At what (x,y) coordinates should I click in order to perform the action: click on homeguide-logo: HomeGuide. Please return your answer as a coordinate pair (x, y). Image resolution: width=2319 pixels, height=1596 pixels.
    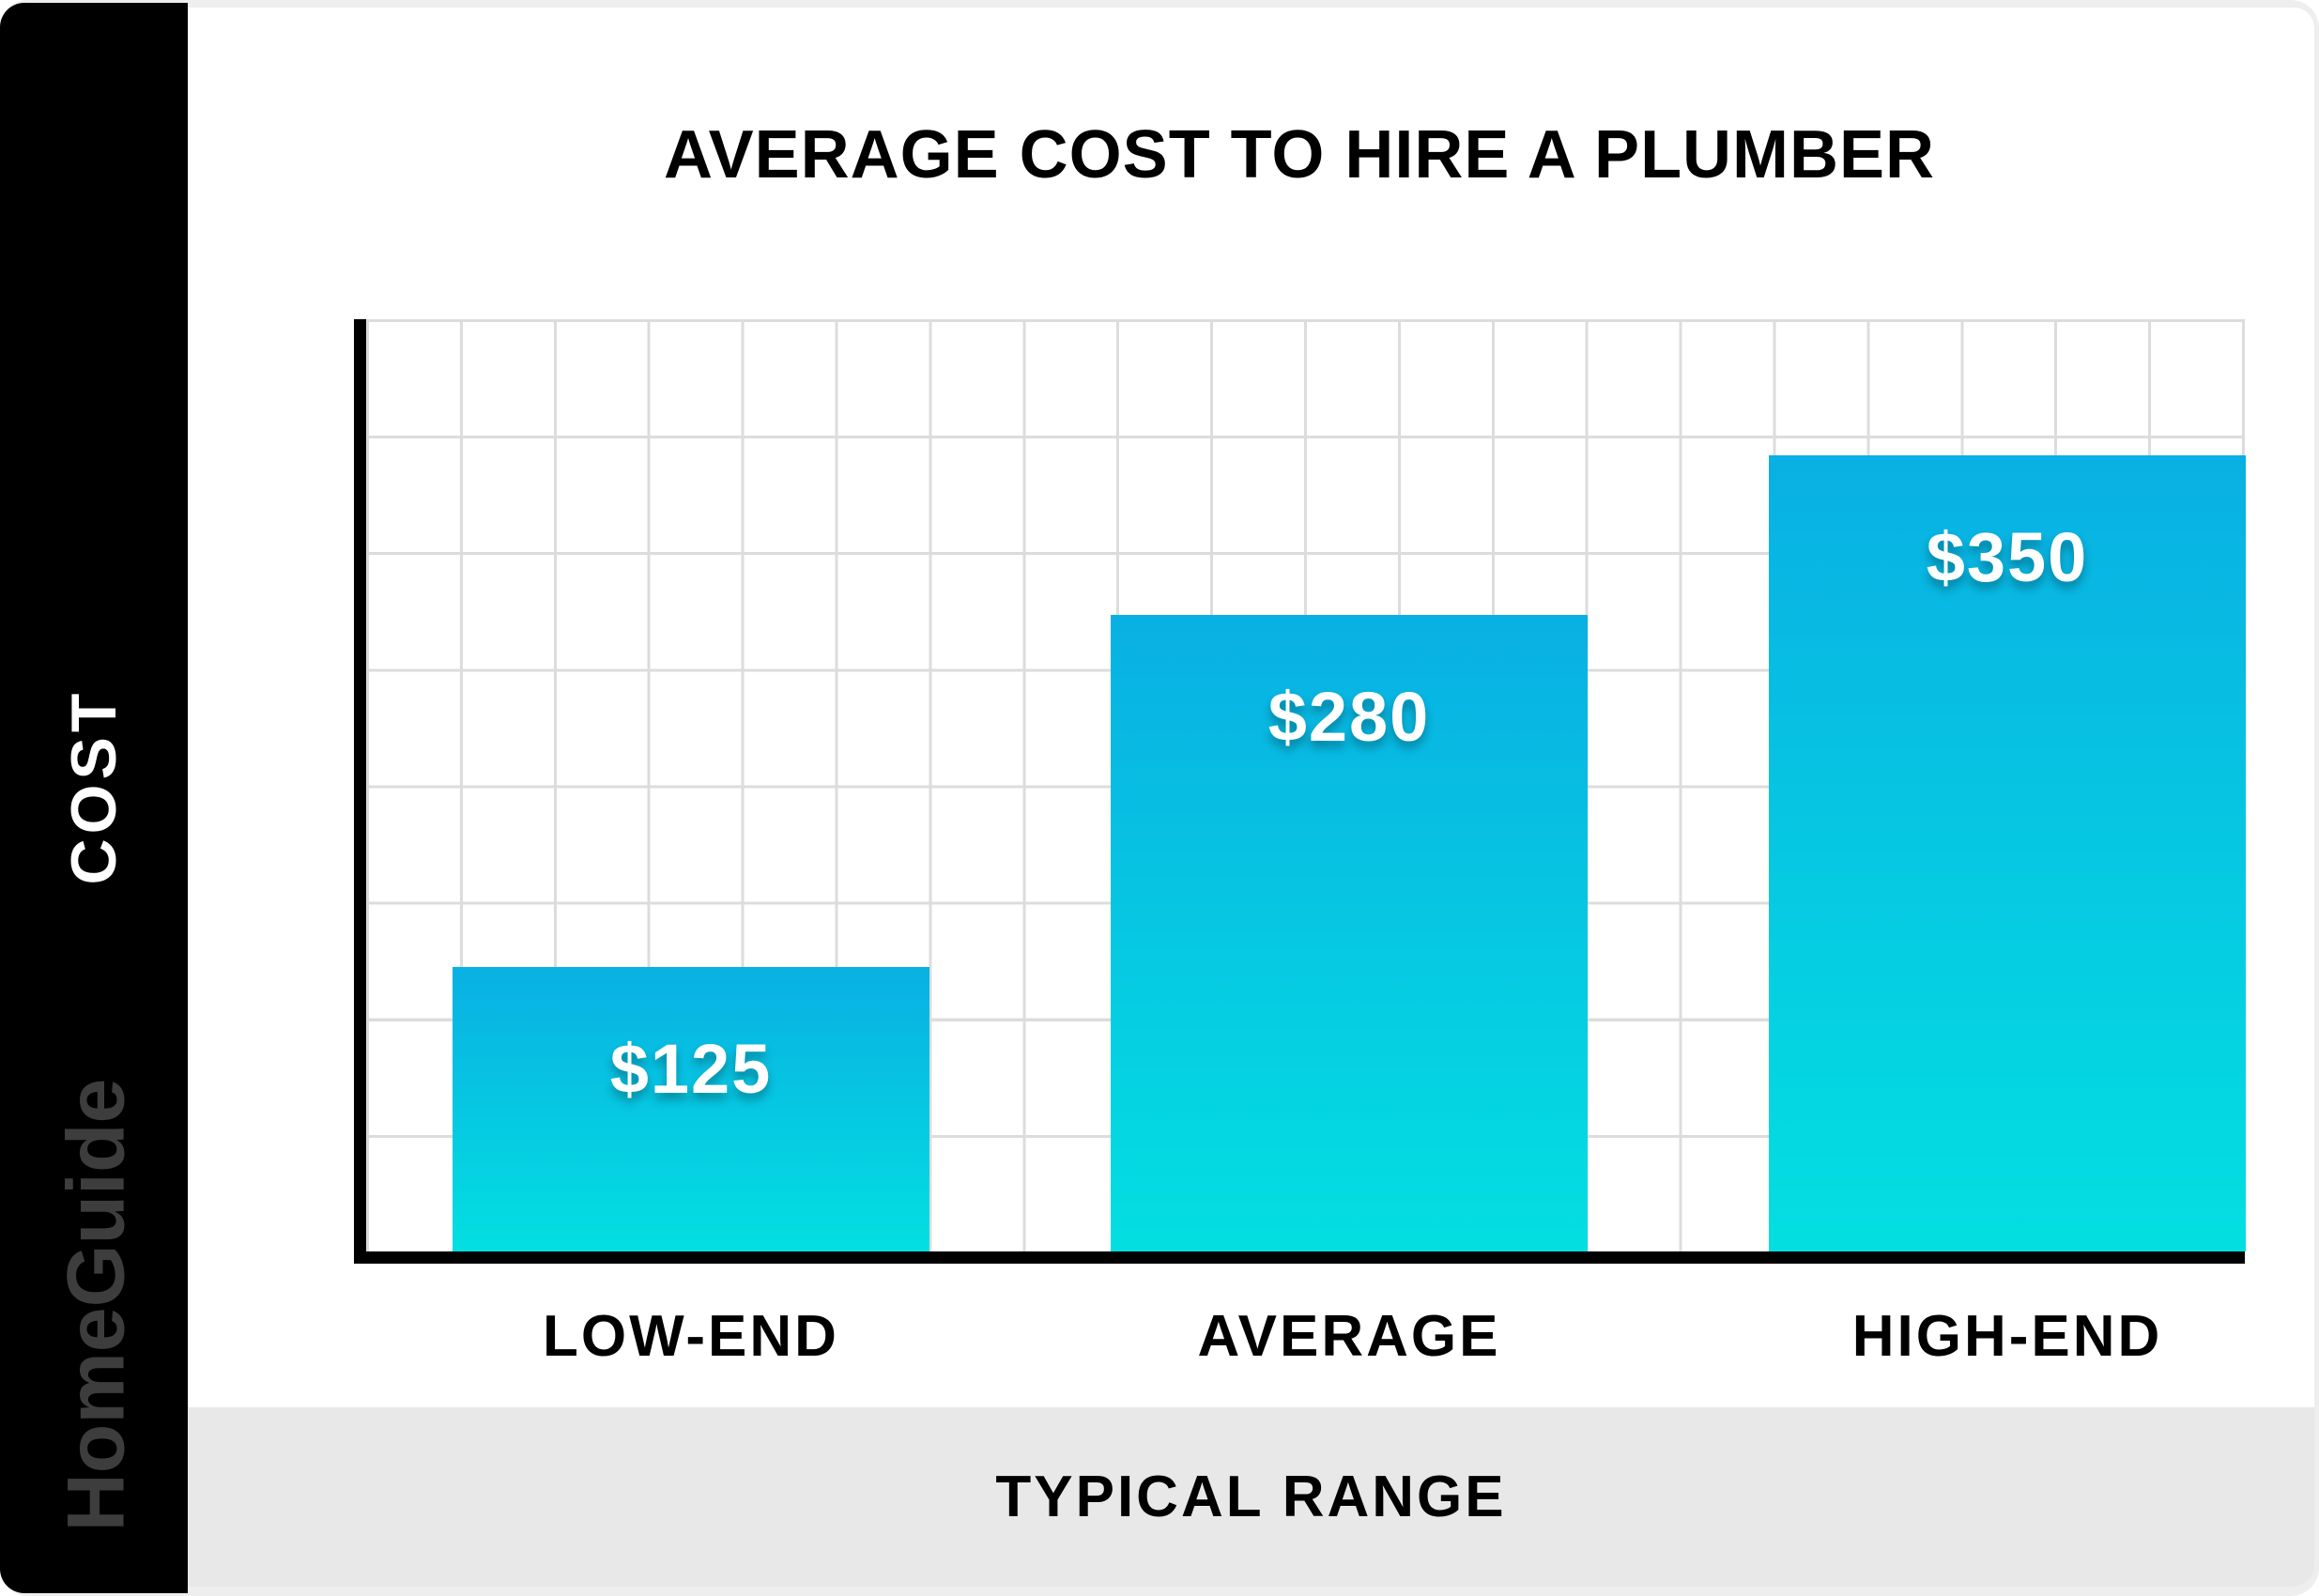
    Looking at the image, I should click on (97, 1305).